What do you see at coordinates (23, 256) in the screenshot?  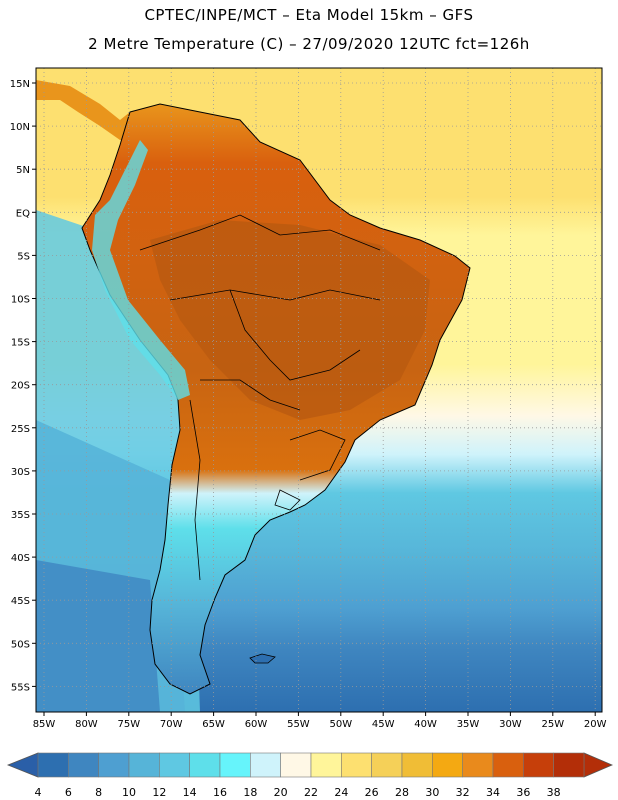 I see `lat-label: 5S` at bounding box center [23, 256].